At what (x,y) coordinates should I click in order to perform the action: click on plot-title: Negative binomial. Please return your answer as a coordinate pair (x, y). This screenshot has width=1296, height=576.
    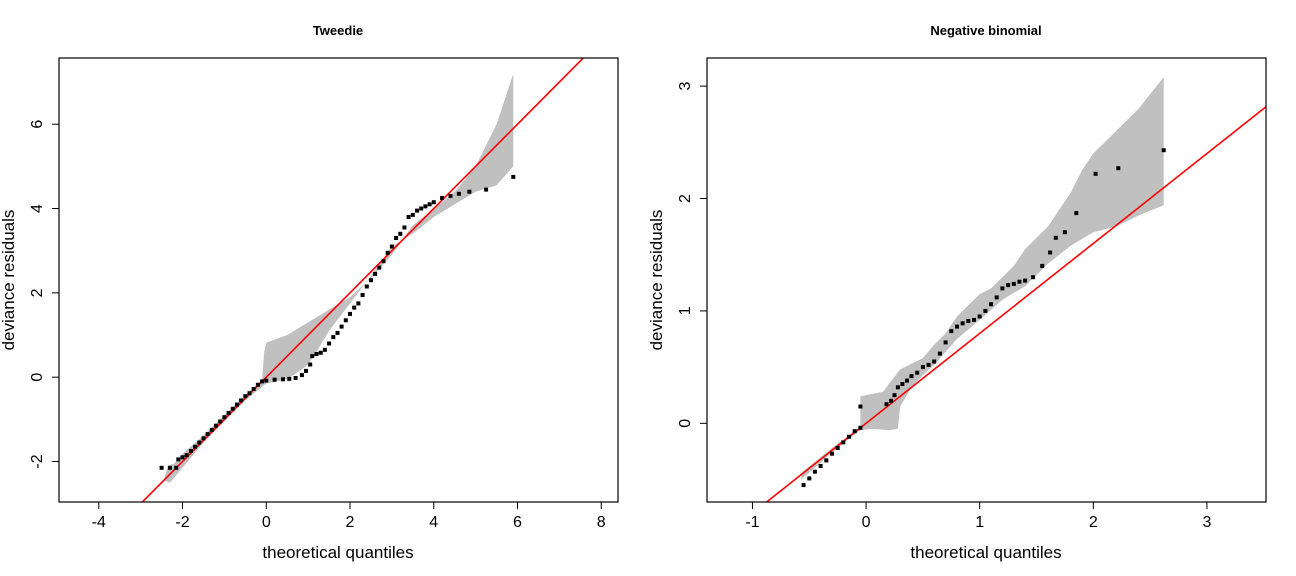
    Looking at the image, I should click on (985, 30).